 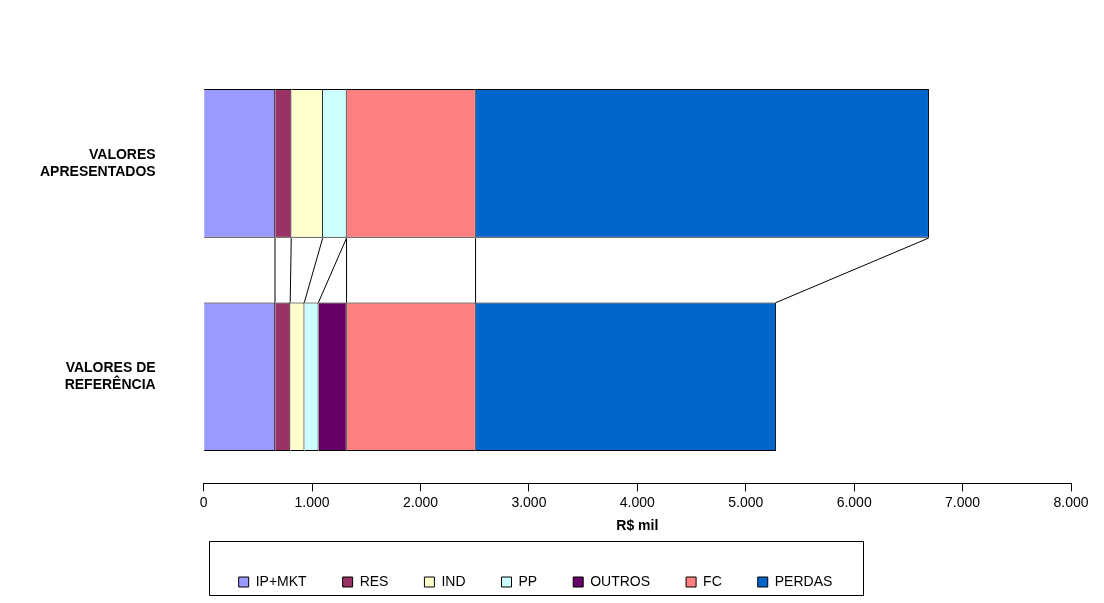 I want to click on x-tick-label: 3.000, so click(x=529, y=501).